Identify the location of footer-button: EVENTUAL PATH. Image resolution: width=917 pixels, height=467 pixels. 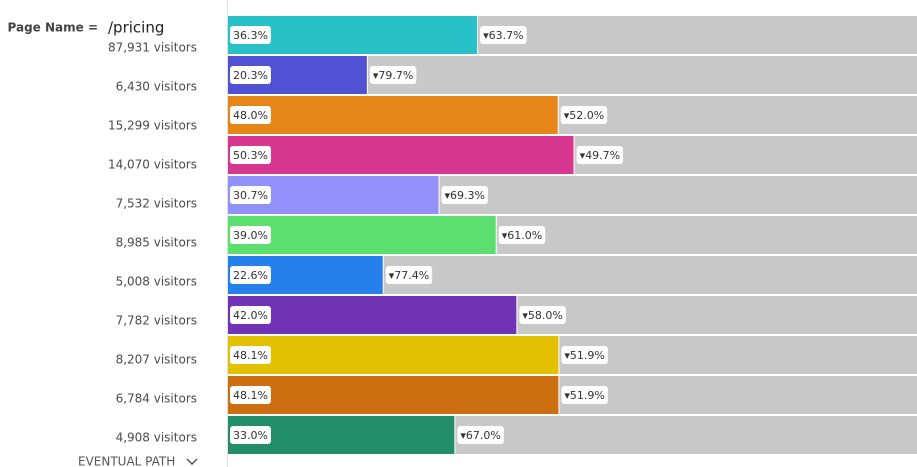
(138, 461).